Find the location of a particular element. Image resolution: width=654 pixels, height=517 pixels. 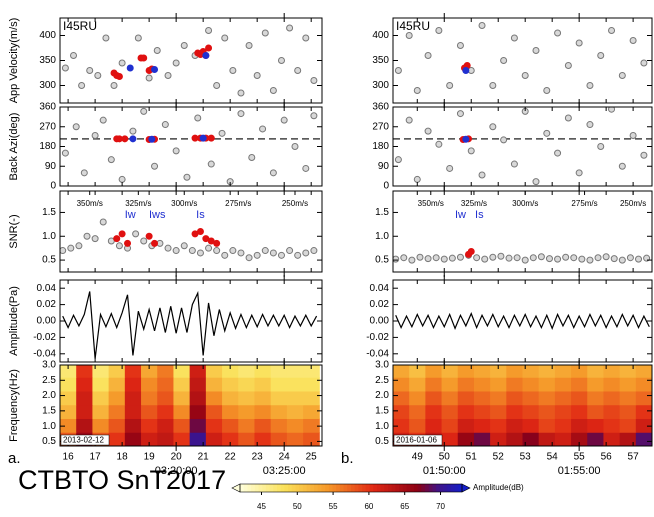

x-tick-label: 21 is located at coordinates (204, 457).